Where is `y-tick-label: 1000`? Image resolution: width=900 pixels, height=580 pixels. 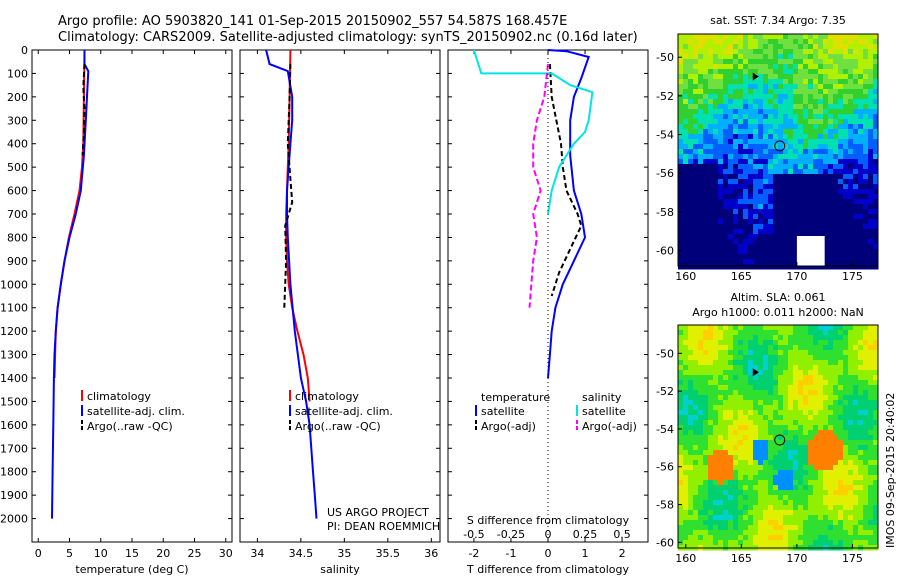
y-tick-label: 1000 is located at coordinates (14, 284).